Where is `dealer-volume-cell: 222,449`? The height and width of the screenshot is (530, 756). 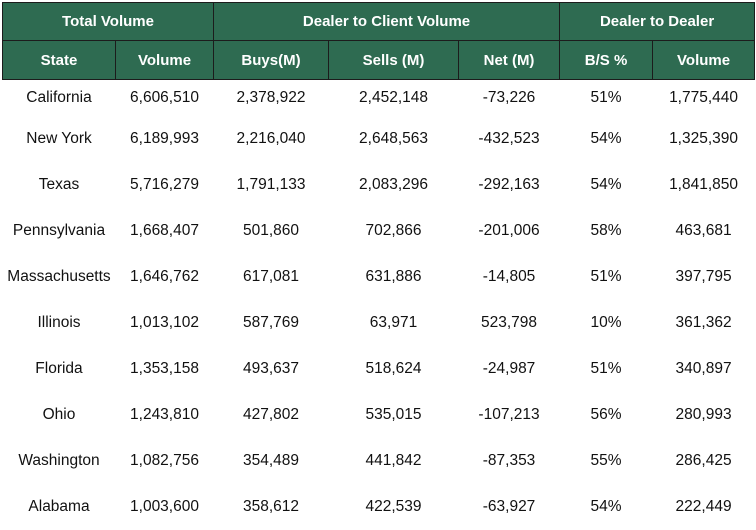
dealer-volume-cell: 222,449 is located at coordinates (704, 507).